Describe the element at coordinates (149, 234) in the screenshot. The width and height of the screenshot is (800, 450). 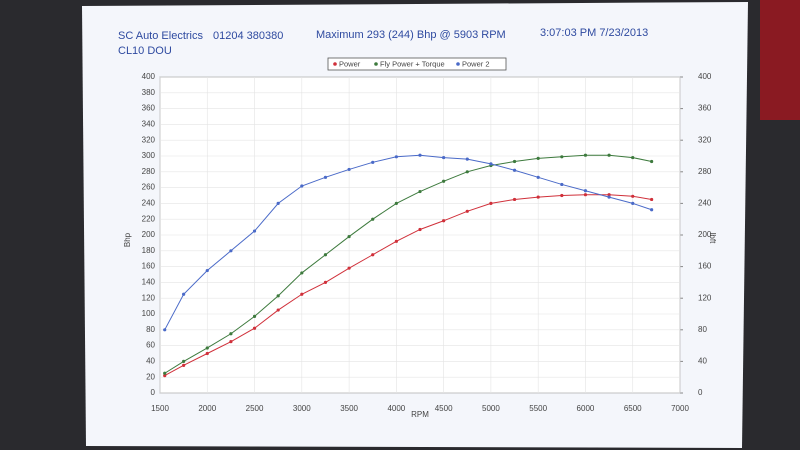
I see `y-tick-label: 200` at that location.